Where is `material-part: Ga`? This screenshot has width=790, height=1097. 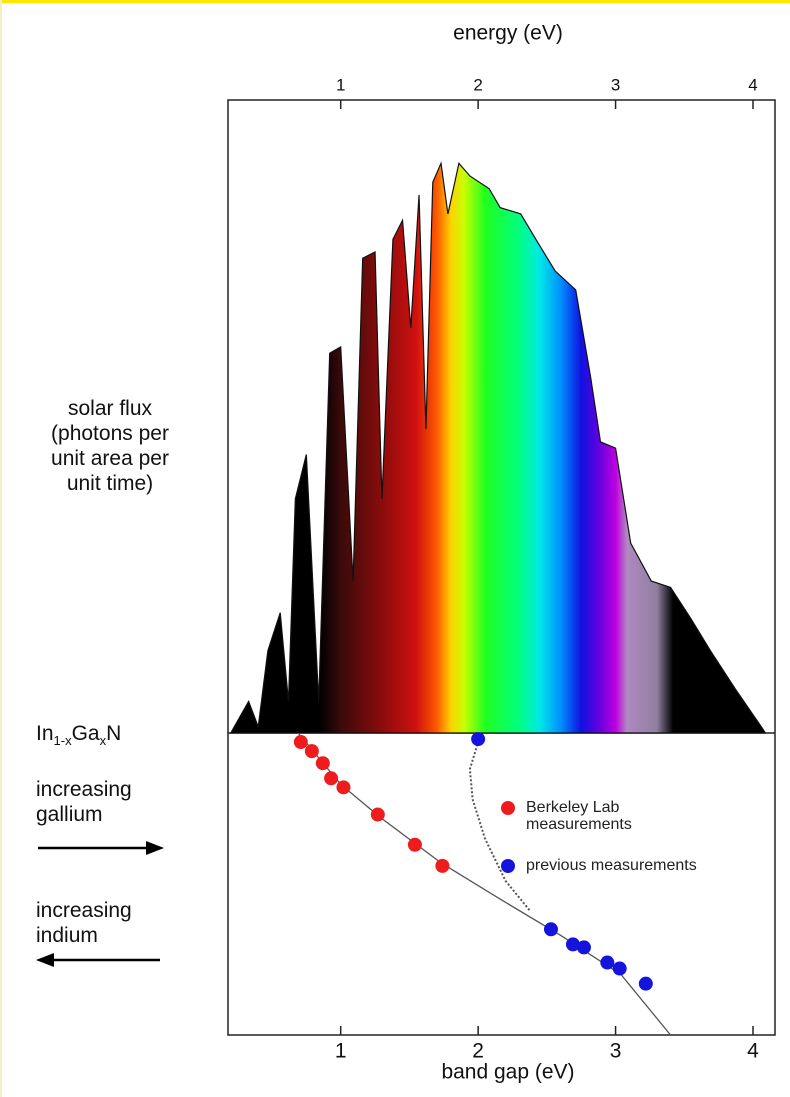
material-part: Ga is located at coordinates (85, 733).